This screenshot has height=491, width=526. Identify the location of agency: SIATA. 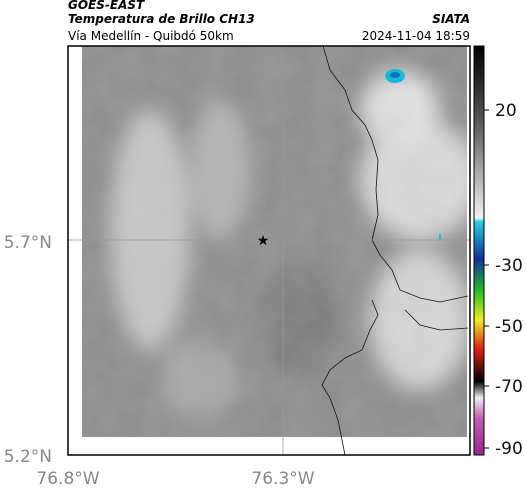
(451, 19).